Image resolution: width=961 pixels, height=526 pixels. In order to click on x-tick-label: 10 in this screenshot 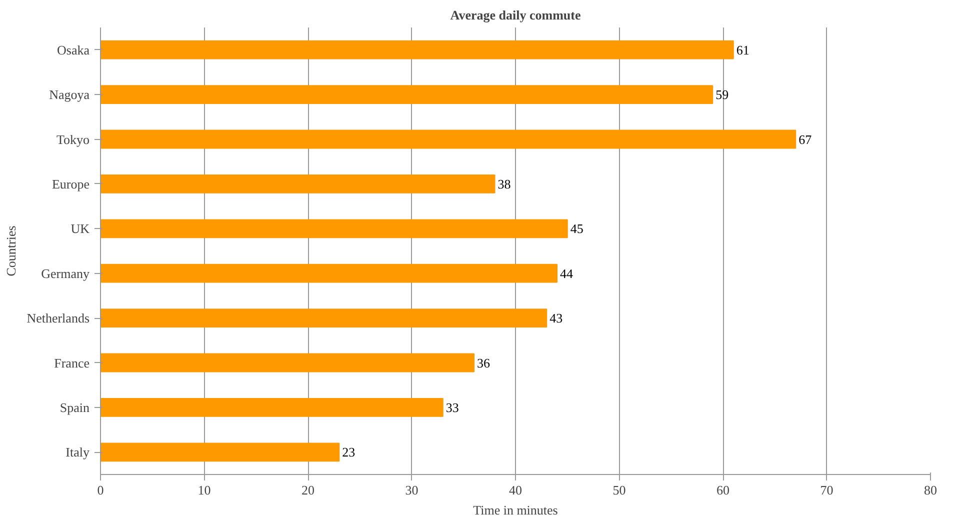, I will do `click(204, 490)`.